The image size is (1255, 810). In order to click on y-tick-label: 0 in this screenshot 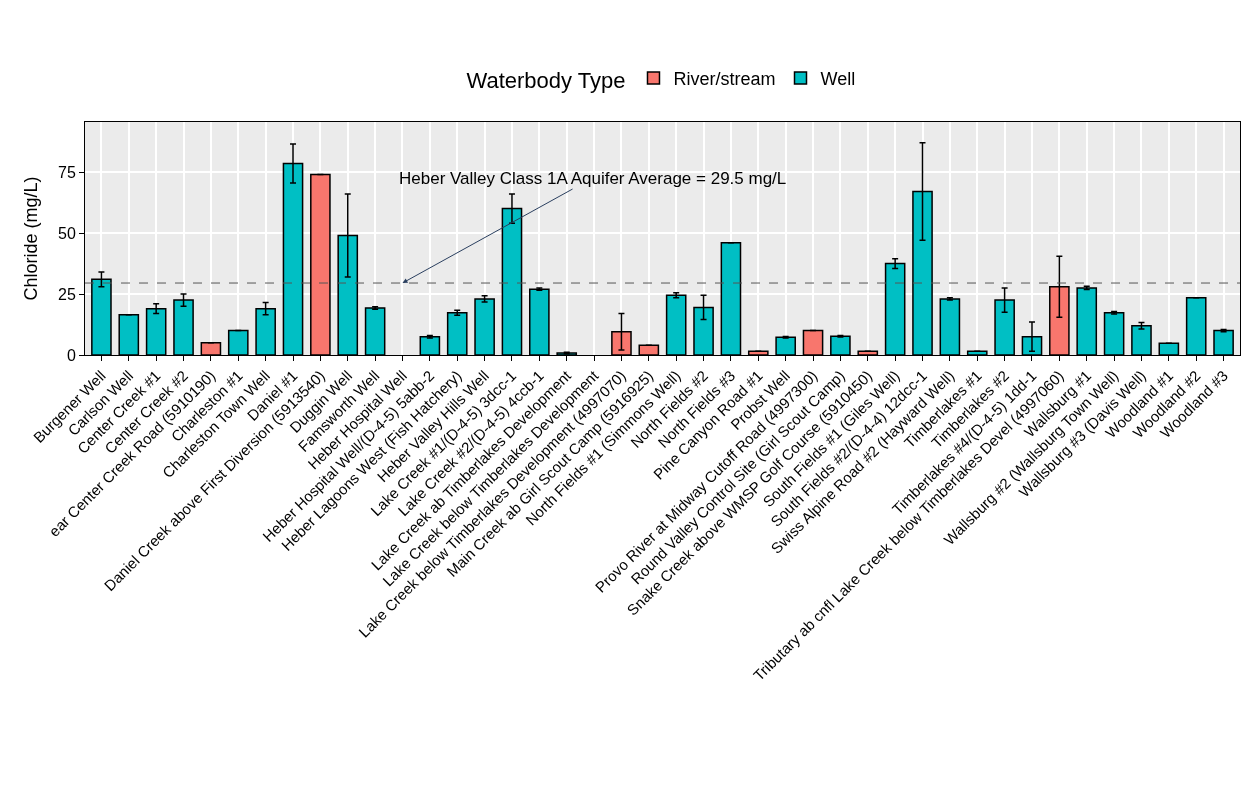, I will do `click(71, 355)`.